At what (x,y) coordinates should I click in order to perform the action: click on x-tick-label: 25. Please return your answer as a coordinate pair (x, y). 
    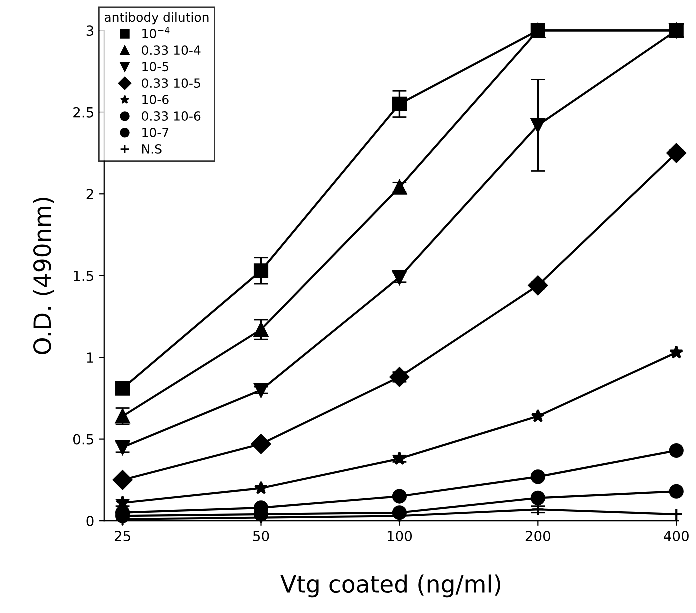
    Looking at the image, I should click on (122, 536).